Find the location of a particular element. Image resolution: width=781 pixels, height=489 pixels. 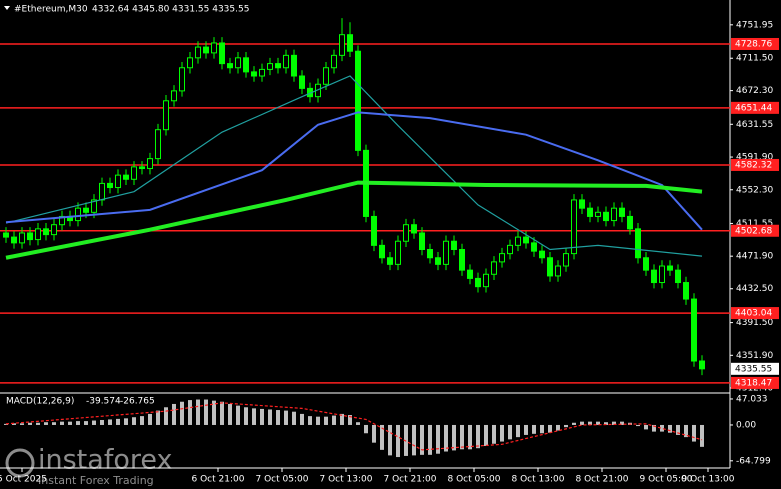

y-tick-label: 4672.30 is located at coordinates (754, 91).